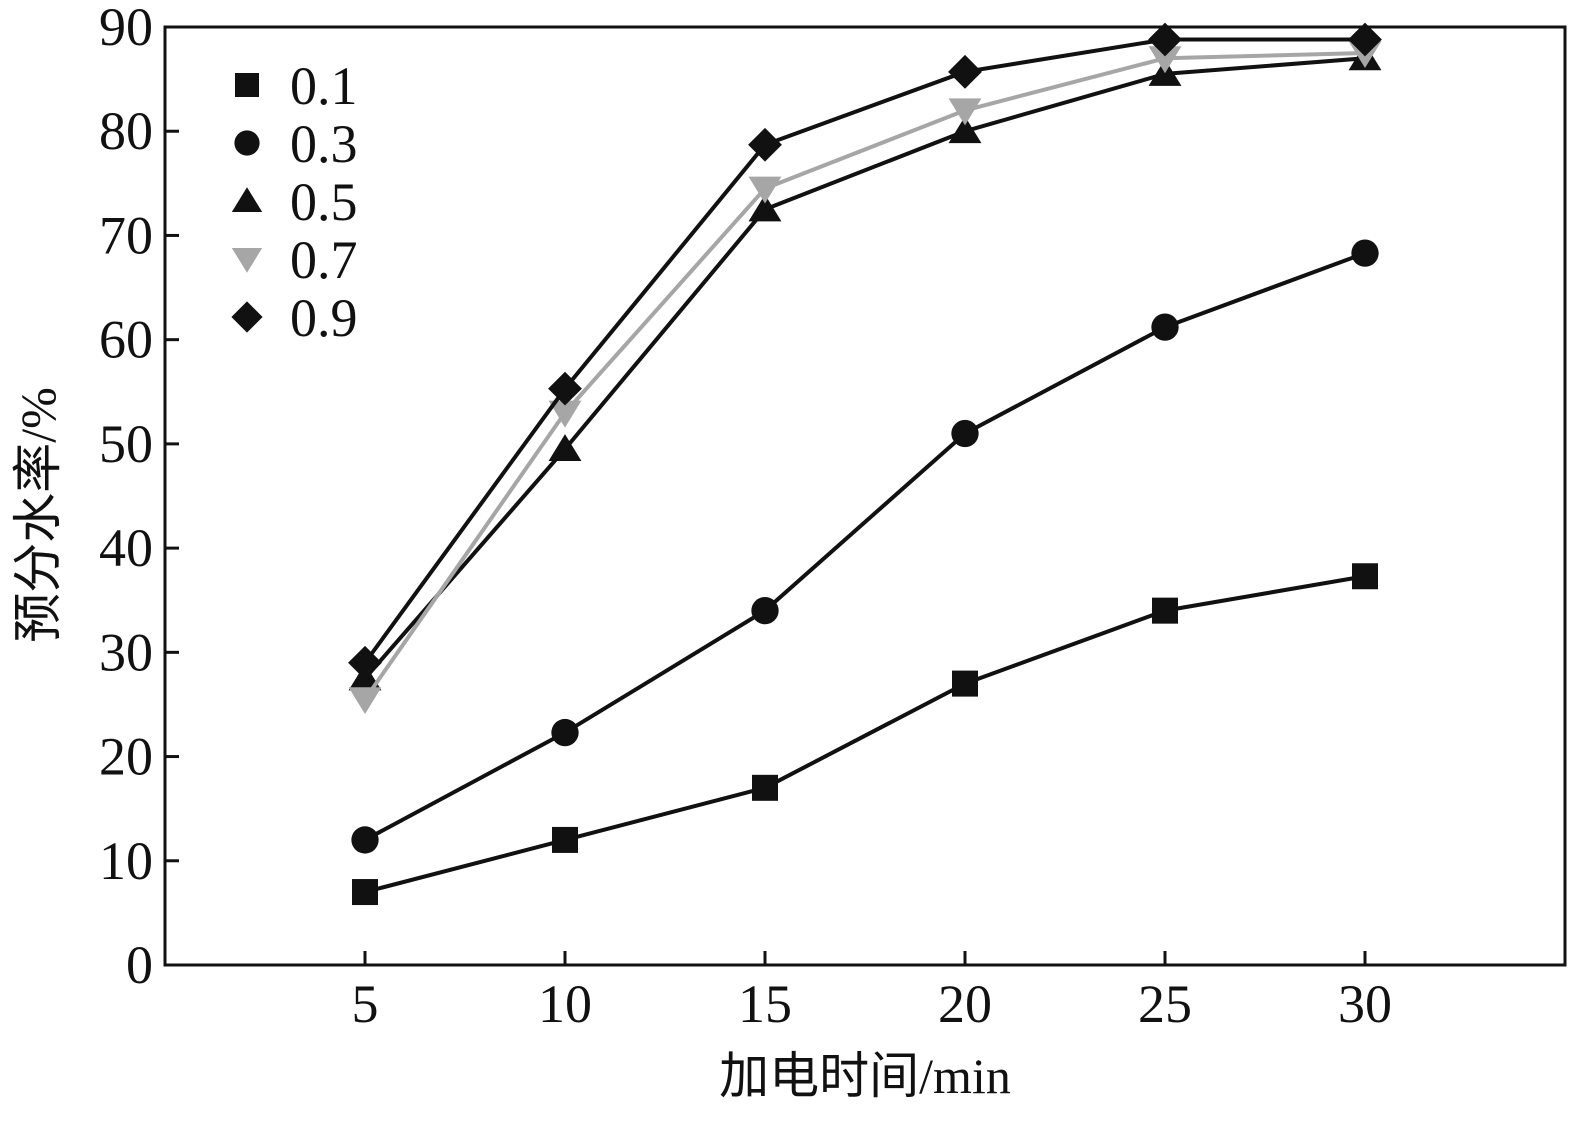  What do you see at coordinates (38, 515) in the screenshot?
I see `y-axis-title: 预分水率/%` at bounding box center [38, 515].